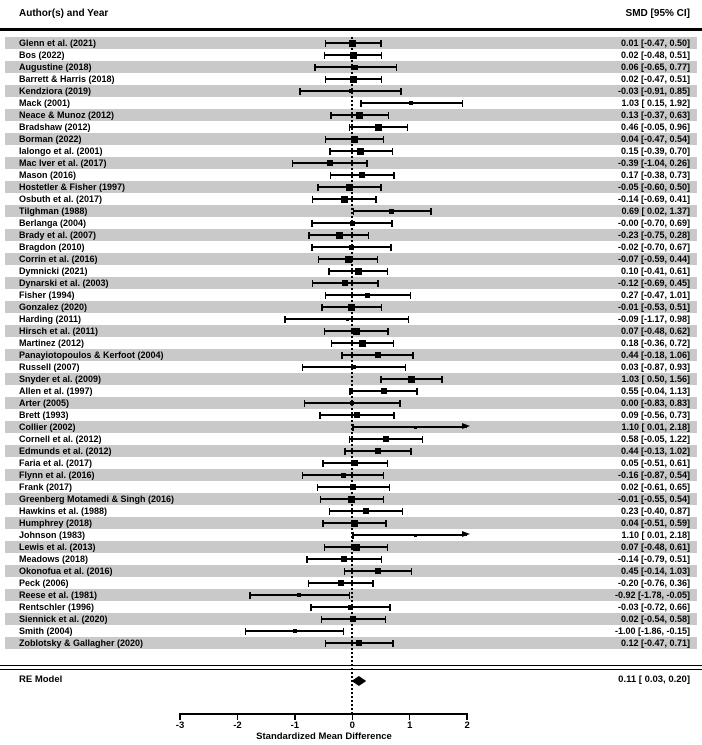 This screenshot has width=702, height=745. Describe the element at coordinates (57, 475) in the screenshot. I see `study-label: Flynn et al. (2016)` at that location.